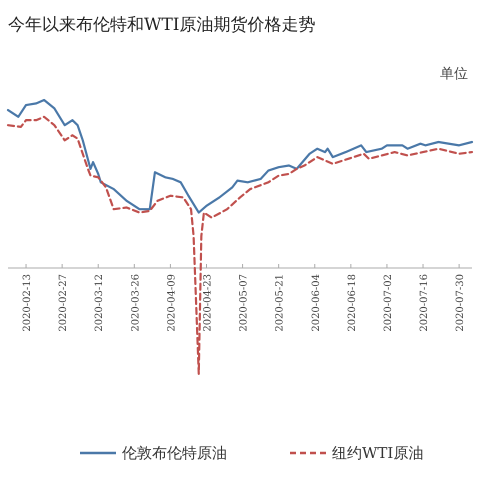  What do you see at coordinates (424, 303) in the screenshot?
I see `x-tick-label: 2020-07-16` at bounding box center [424, 303].